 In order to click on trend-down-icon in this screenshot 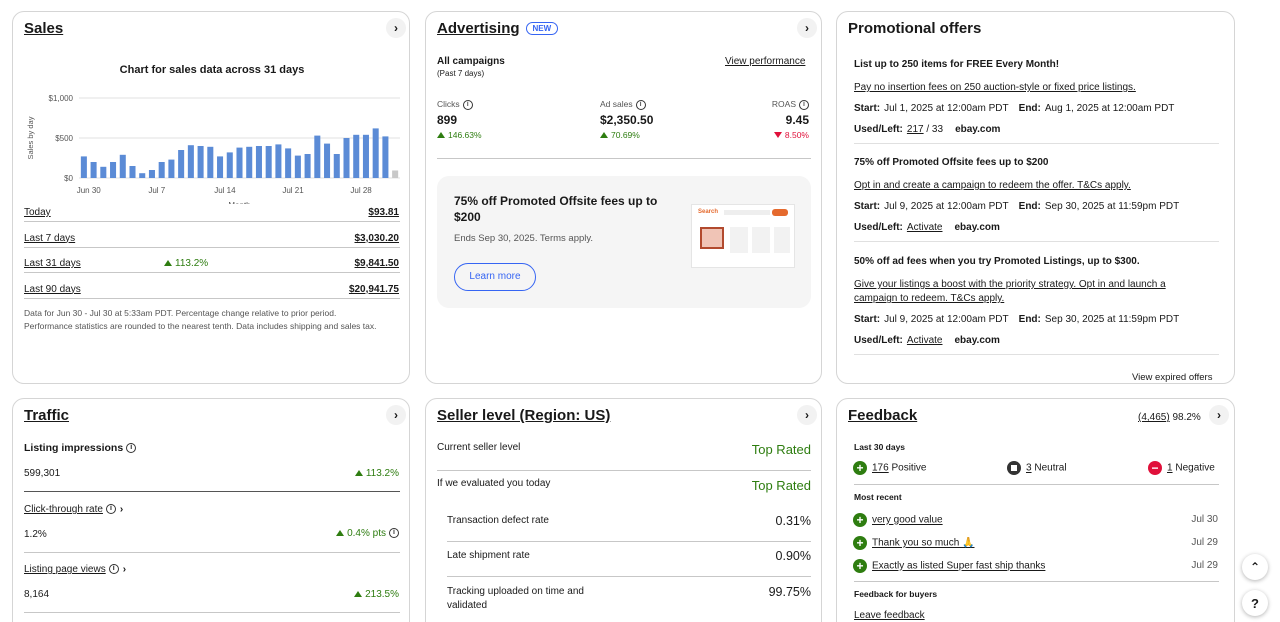, I will do `click(777, 135)`.